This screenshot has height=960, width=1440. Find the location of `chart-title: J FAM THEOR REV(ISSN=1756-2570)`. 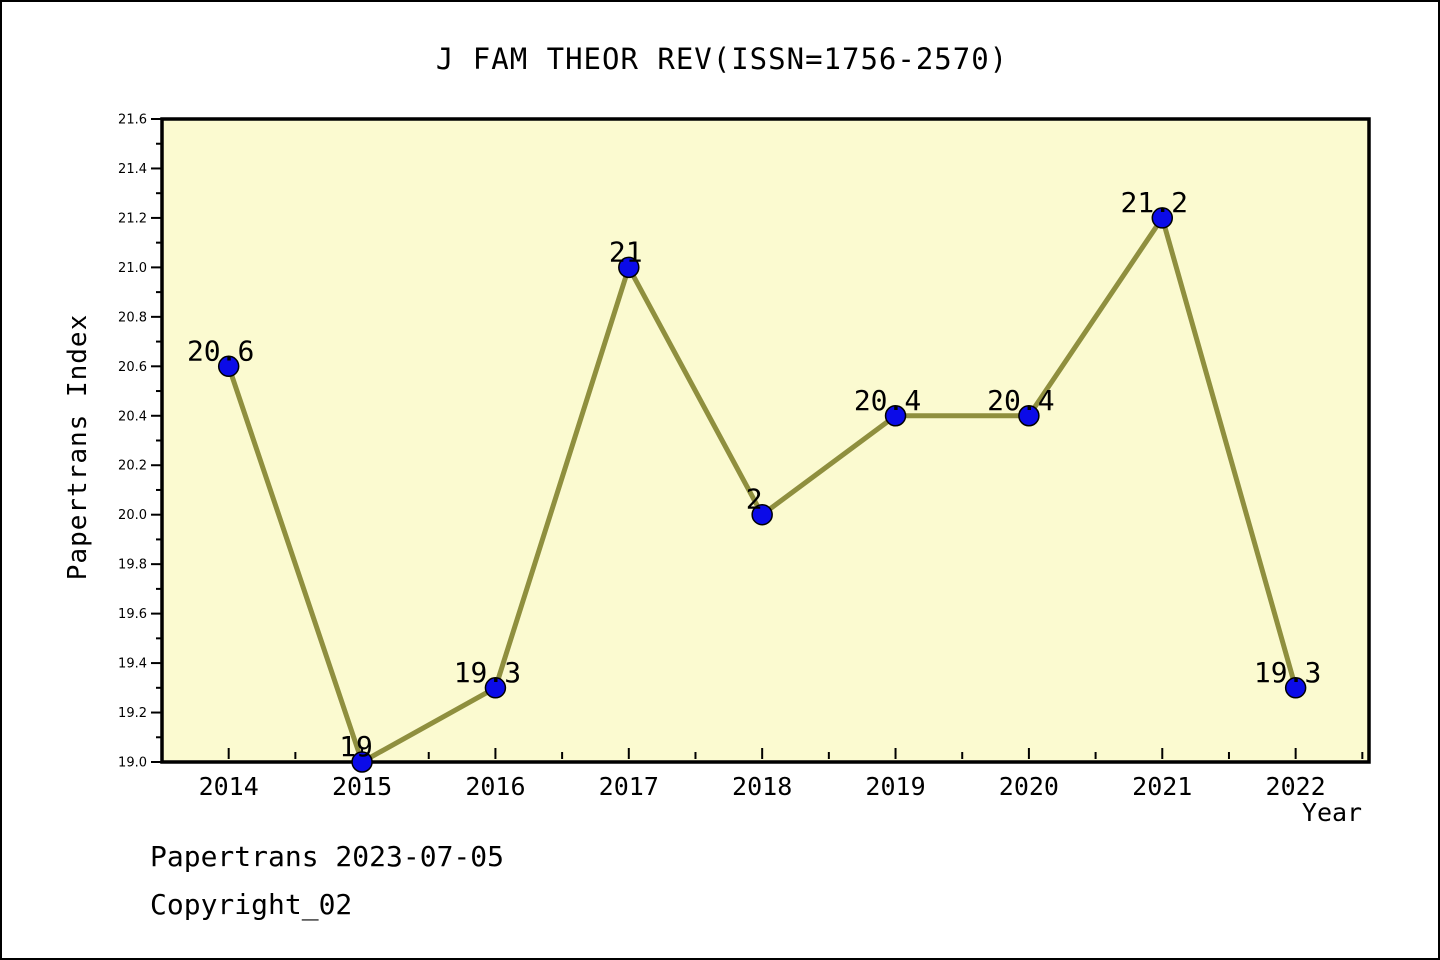

chart-title: J FAM THEOR REV(ISSN=1756-2570) is located at coordinates (722, 59).